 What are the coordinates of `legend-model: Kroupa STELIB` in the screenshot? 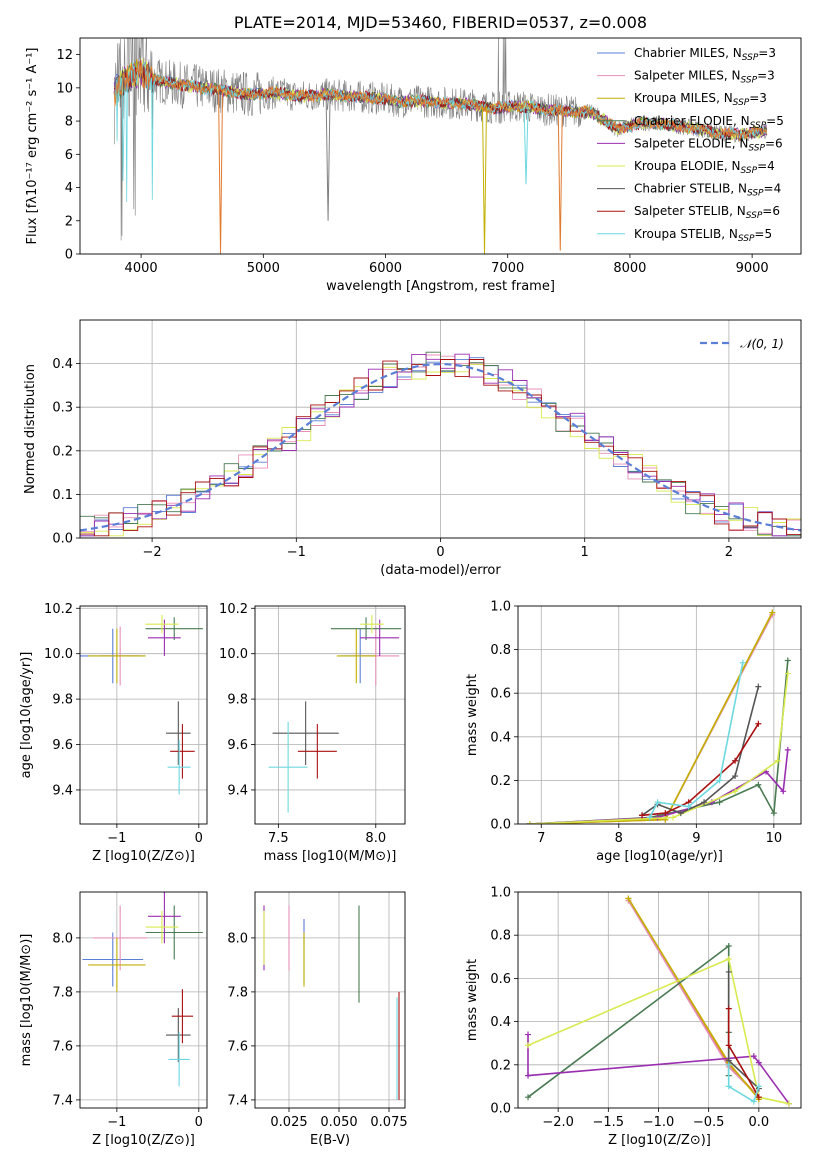 It's located at (677, 234).